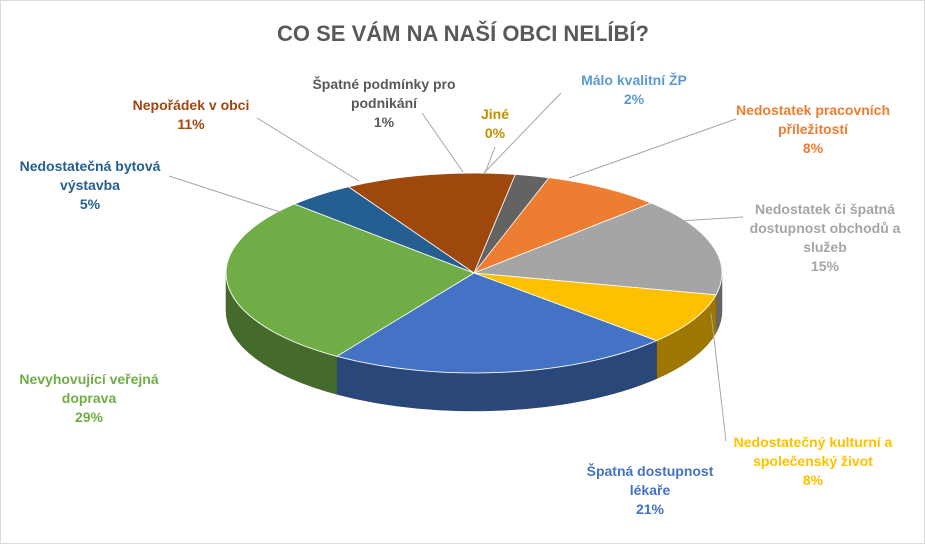 This screenshot has height=545, width=925. Describe the element at coordinates (825, 228) in the screenshot. I see `data-label-text-3: dostupnost obchodů a` at that location.